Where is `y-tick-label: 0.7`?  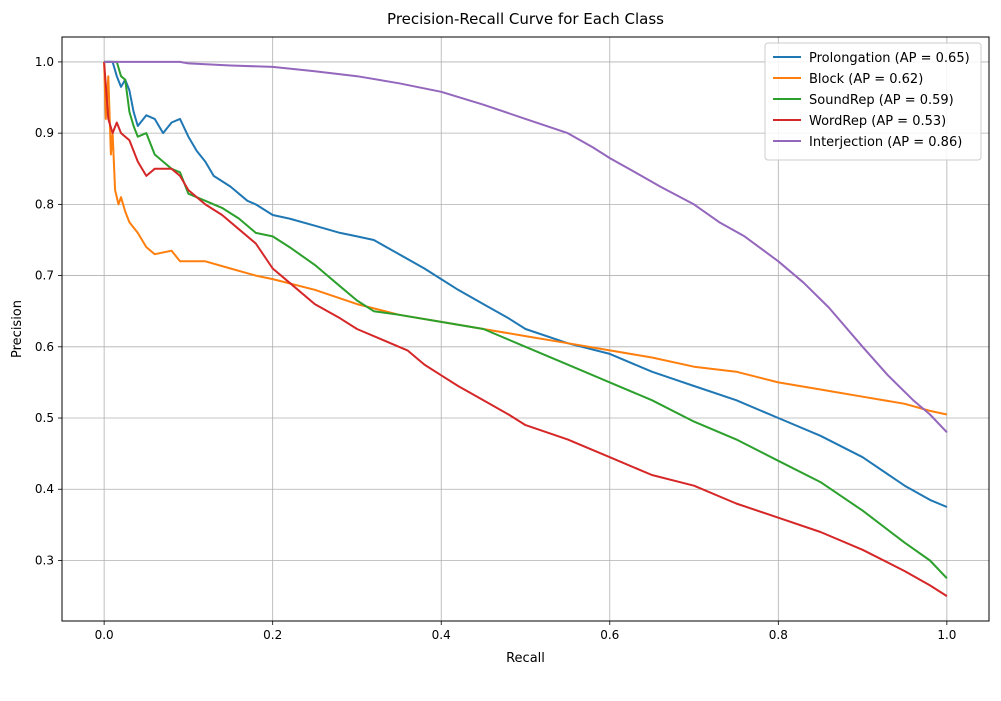 y-tick-label: 0.7 is located at coordinates (44, 276).